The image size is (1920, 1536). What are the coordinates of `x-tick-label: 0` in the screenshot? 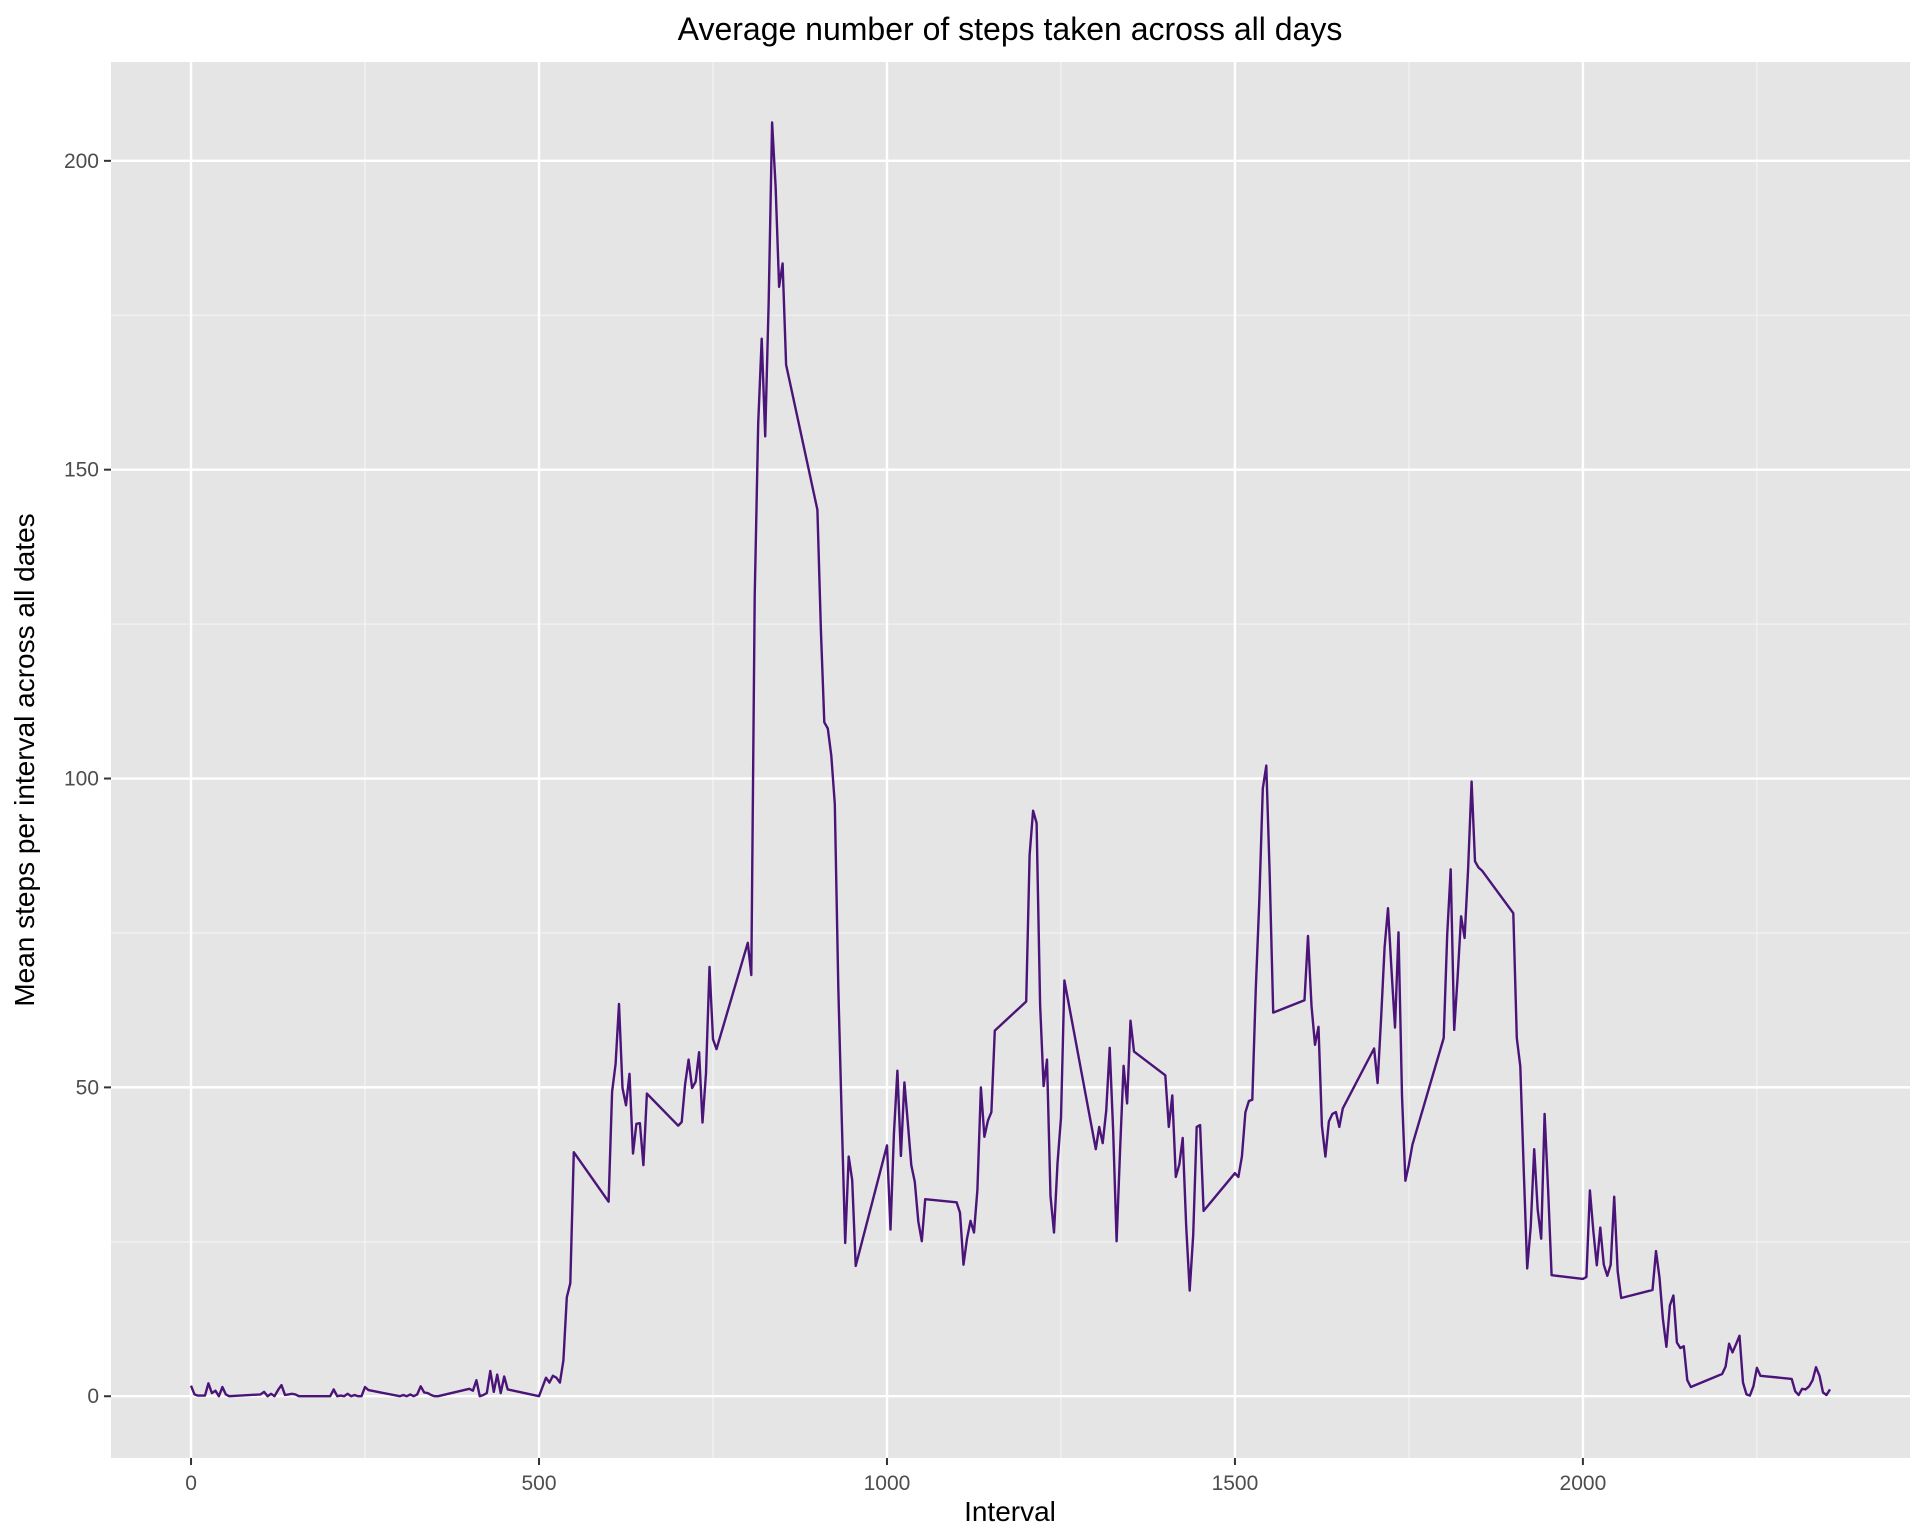 It's located at (191, 1483).